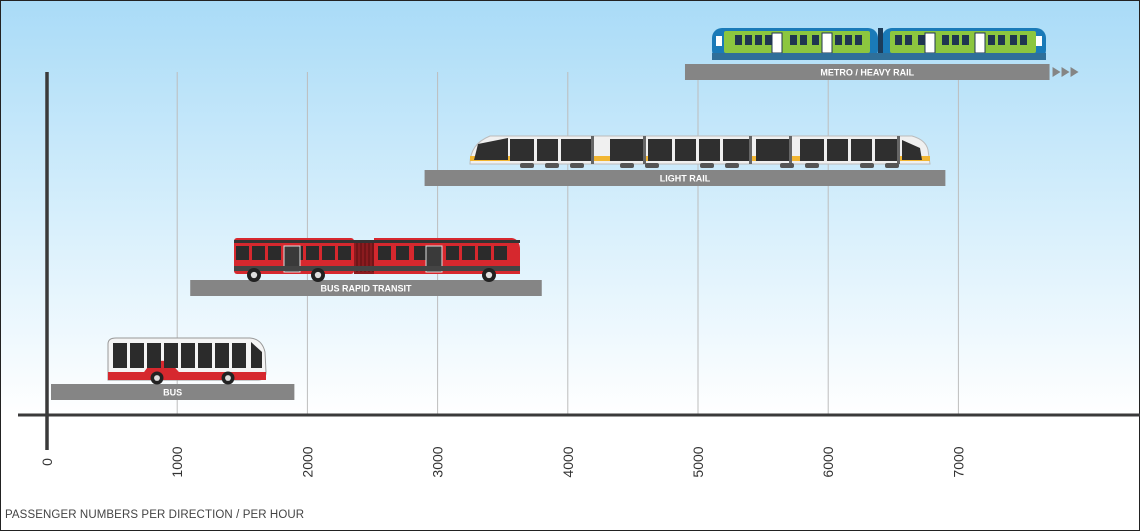 Image resolution: width=1140 pixels, height=531 pixels. What do you see at coordinates (568, 461) in the screenshot?
I see `tick-label-4000: 4000` at bounding box center [568, 461].